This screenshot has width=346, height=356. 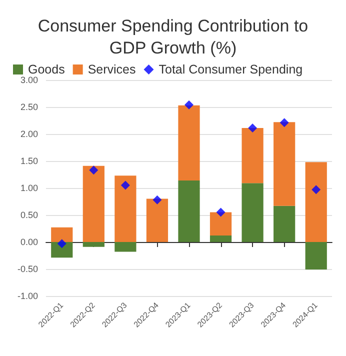 What do you see at coordinates (29, 107) in the screenshot?
I see `y-tick-label: 2.50` at bounding box center [29, 107].